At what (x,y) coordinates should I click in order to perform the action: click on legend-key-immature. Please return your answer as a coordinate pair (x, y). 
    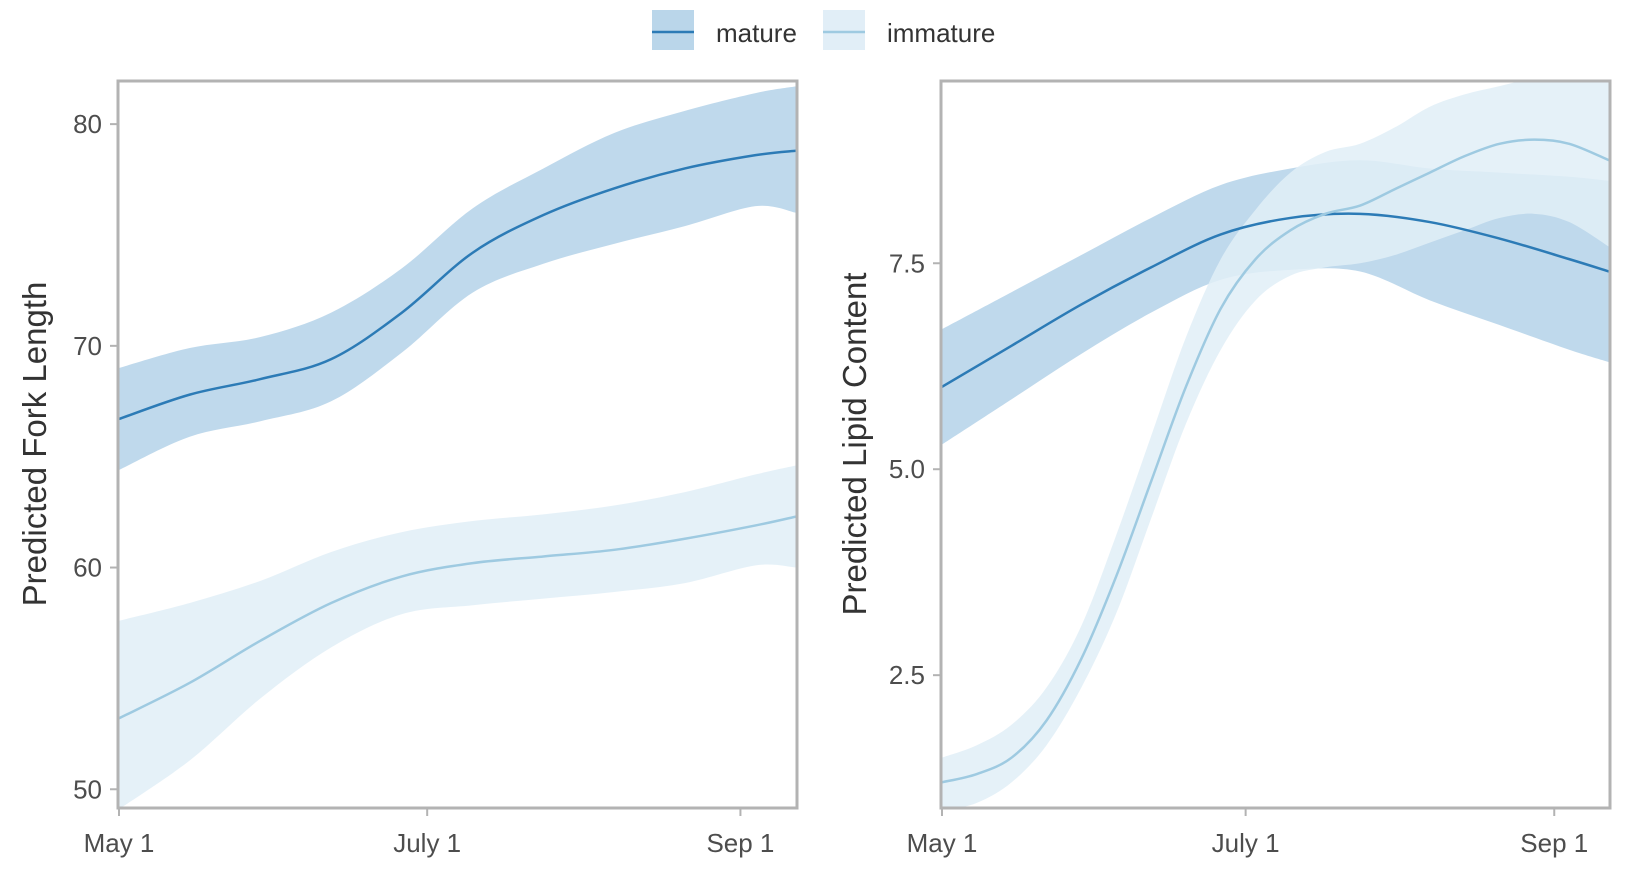
    Looking at the image, I should click on (844, 30).